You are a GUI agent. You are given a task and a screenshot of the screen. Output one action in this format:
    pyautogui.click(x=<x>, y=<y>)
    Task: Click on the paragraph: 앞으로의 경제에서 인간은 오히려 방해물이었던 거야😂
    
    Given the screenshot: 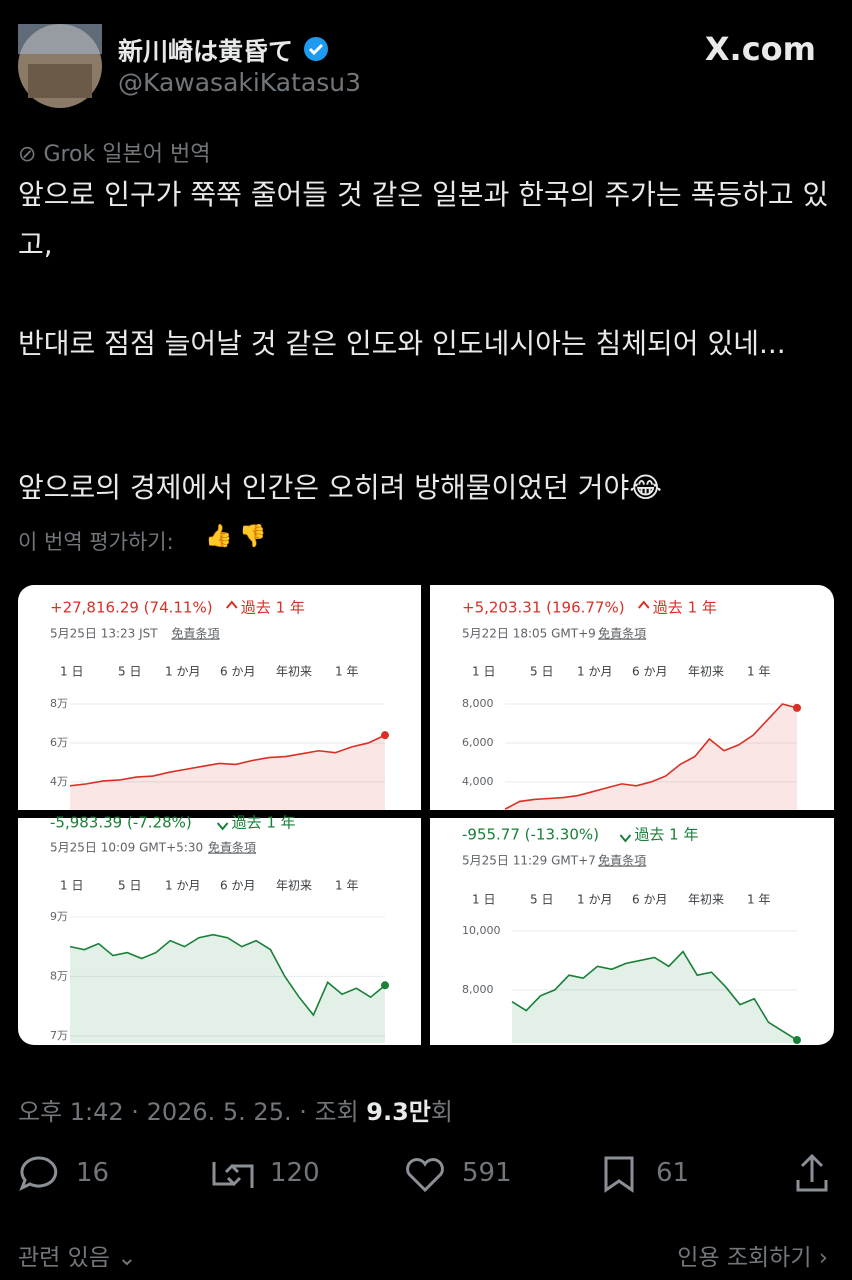 What is the action you would take?
    pyautogui.click(x=340, y=487)
    